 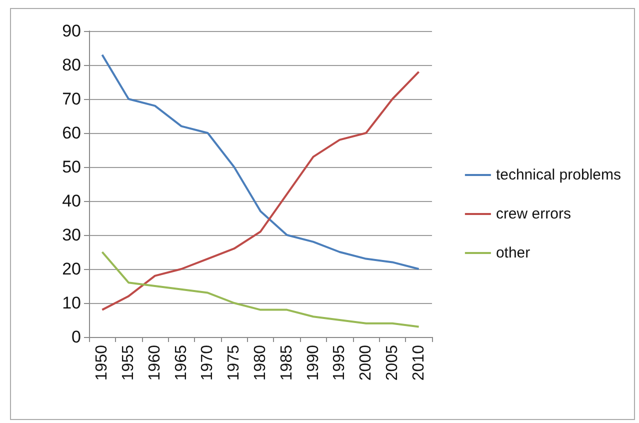 I want to click on x-tick-label: 2005, so click(x=392, y=362).